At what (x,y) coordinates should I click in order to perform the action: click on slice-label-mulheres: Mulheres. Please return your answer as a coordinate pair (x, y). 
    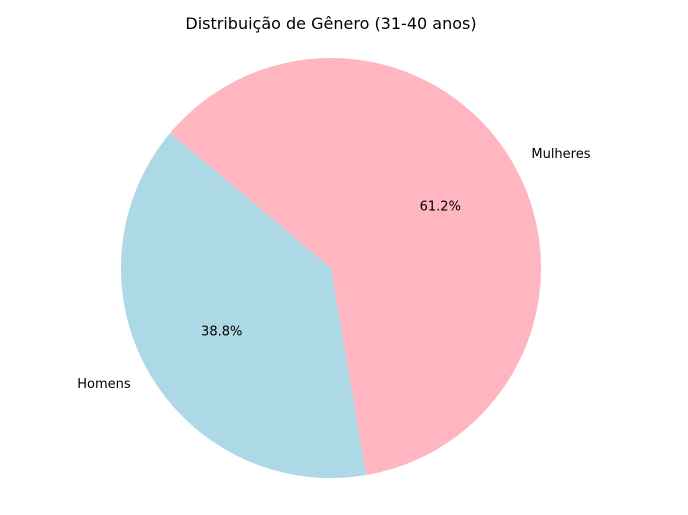
    Looking at the image, I should click on (560, 154).